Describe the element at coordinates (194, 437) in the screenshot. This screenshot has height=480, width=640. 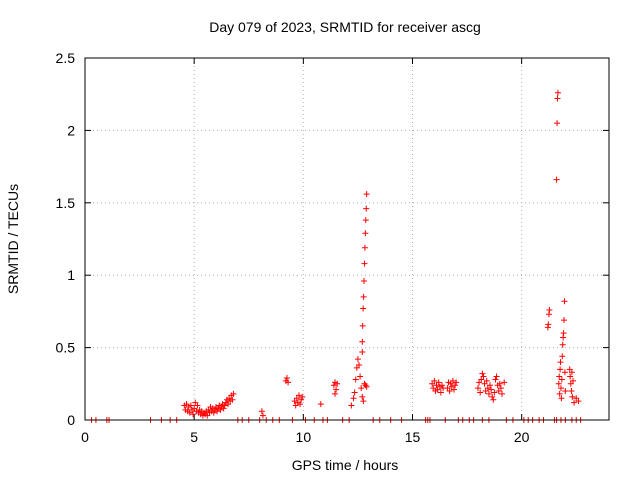
I see `x-tick-label: 5` at that location.